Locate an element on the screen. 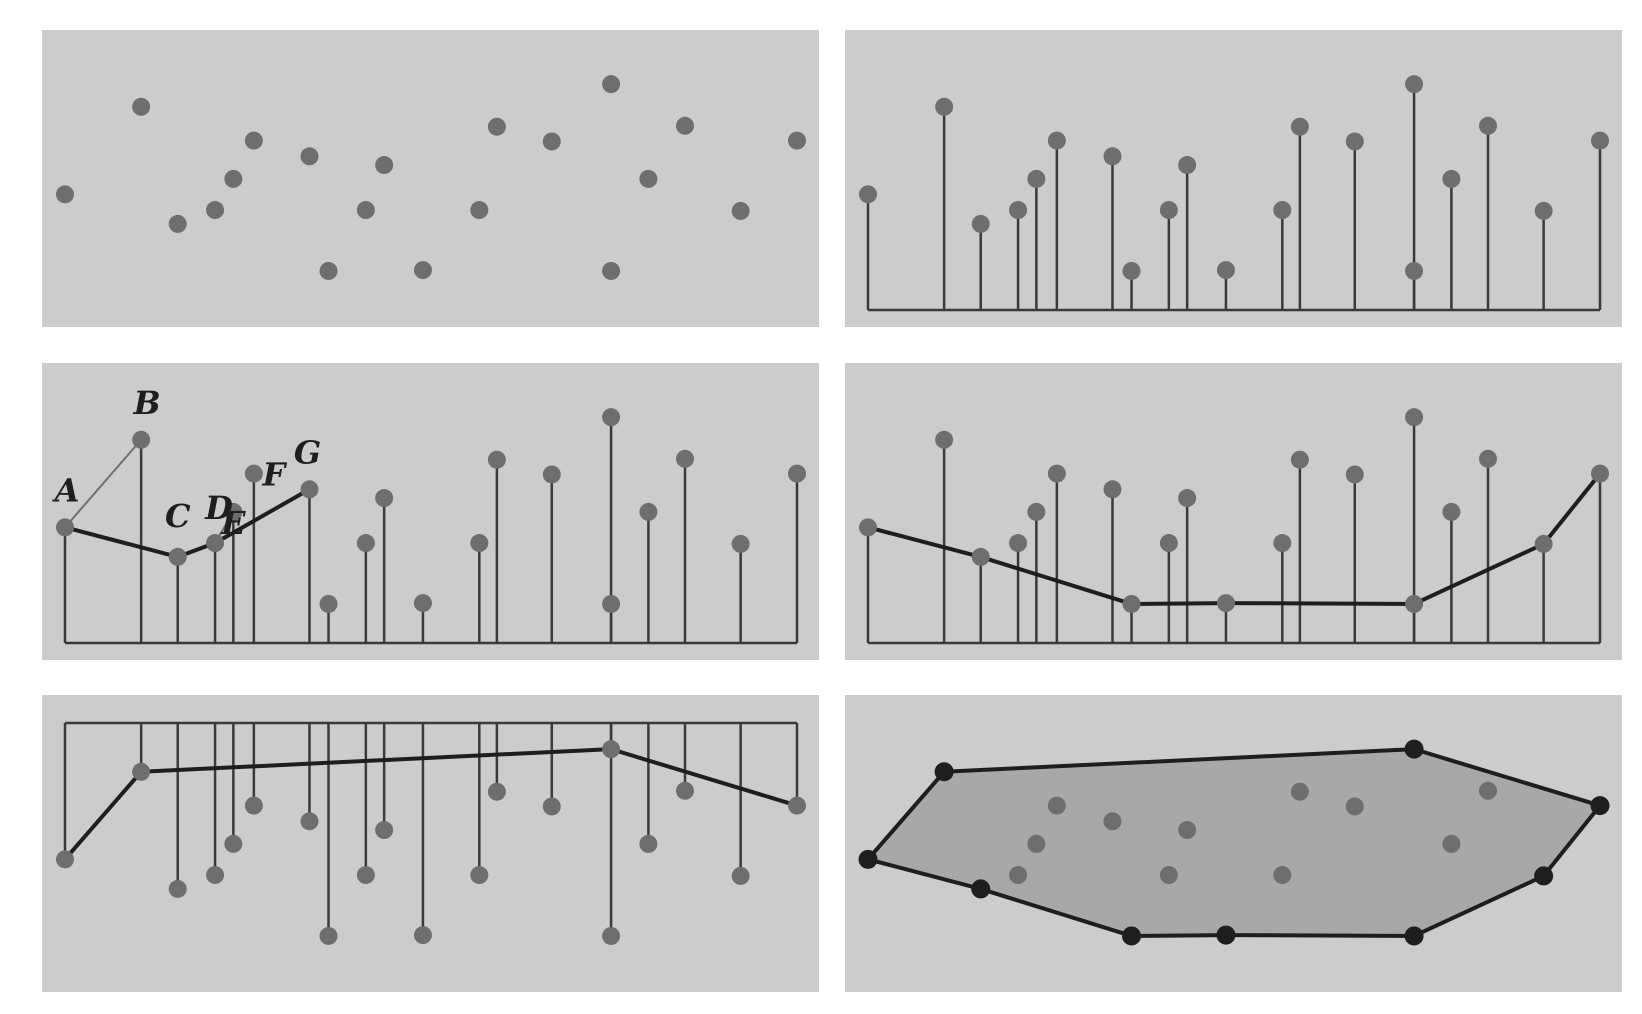 The width and height of the screenshot is (1642, 1014). panel-points-sorted-by-x-from-baseline is located at coordinates (1233, 178).